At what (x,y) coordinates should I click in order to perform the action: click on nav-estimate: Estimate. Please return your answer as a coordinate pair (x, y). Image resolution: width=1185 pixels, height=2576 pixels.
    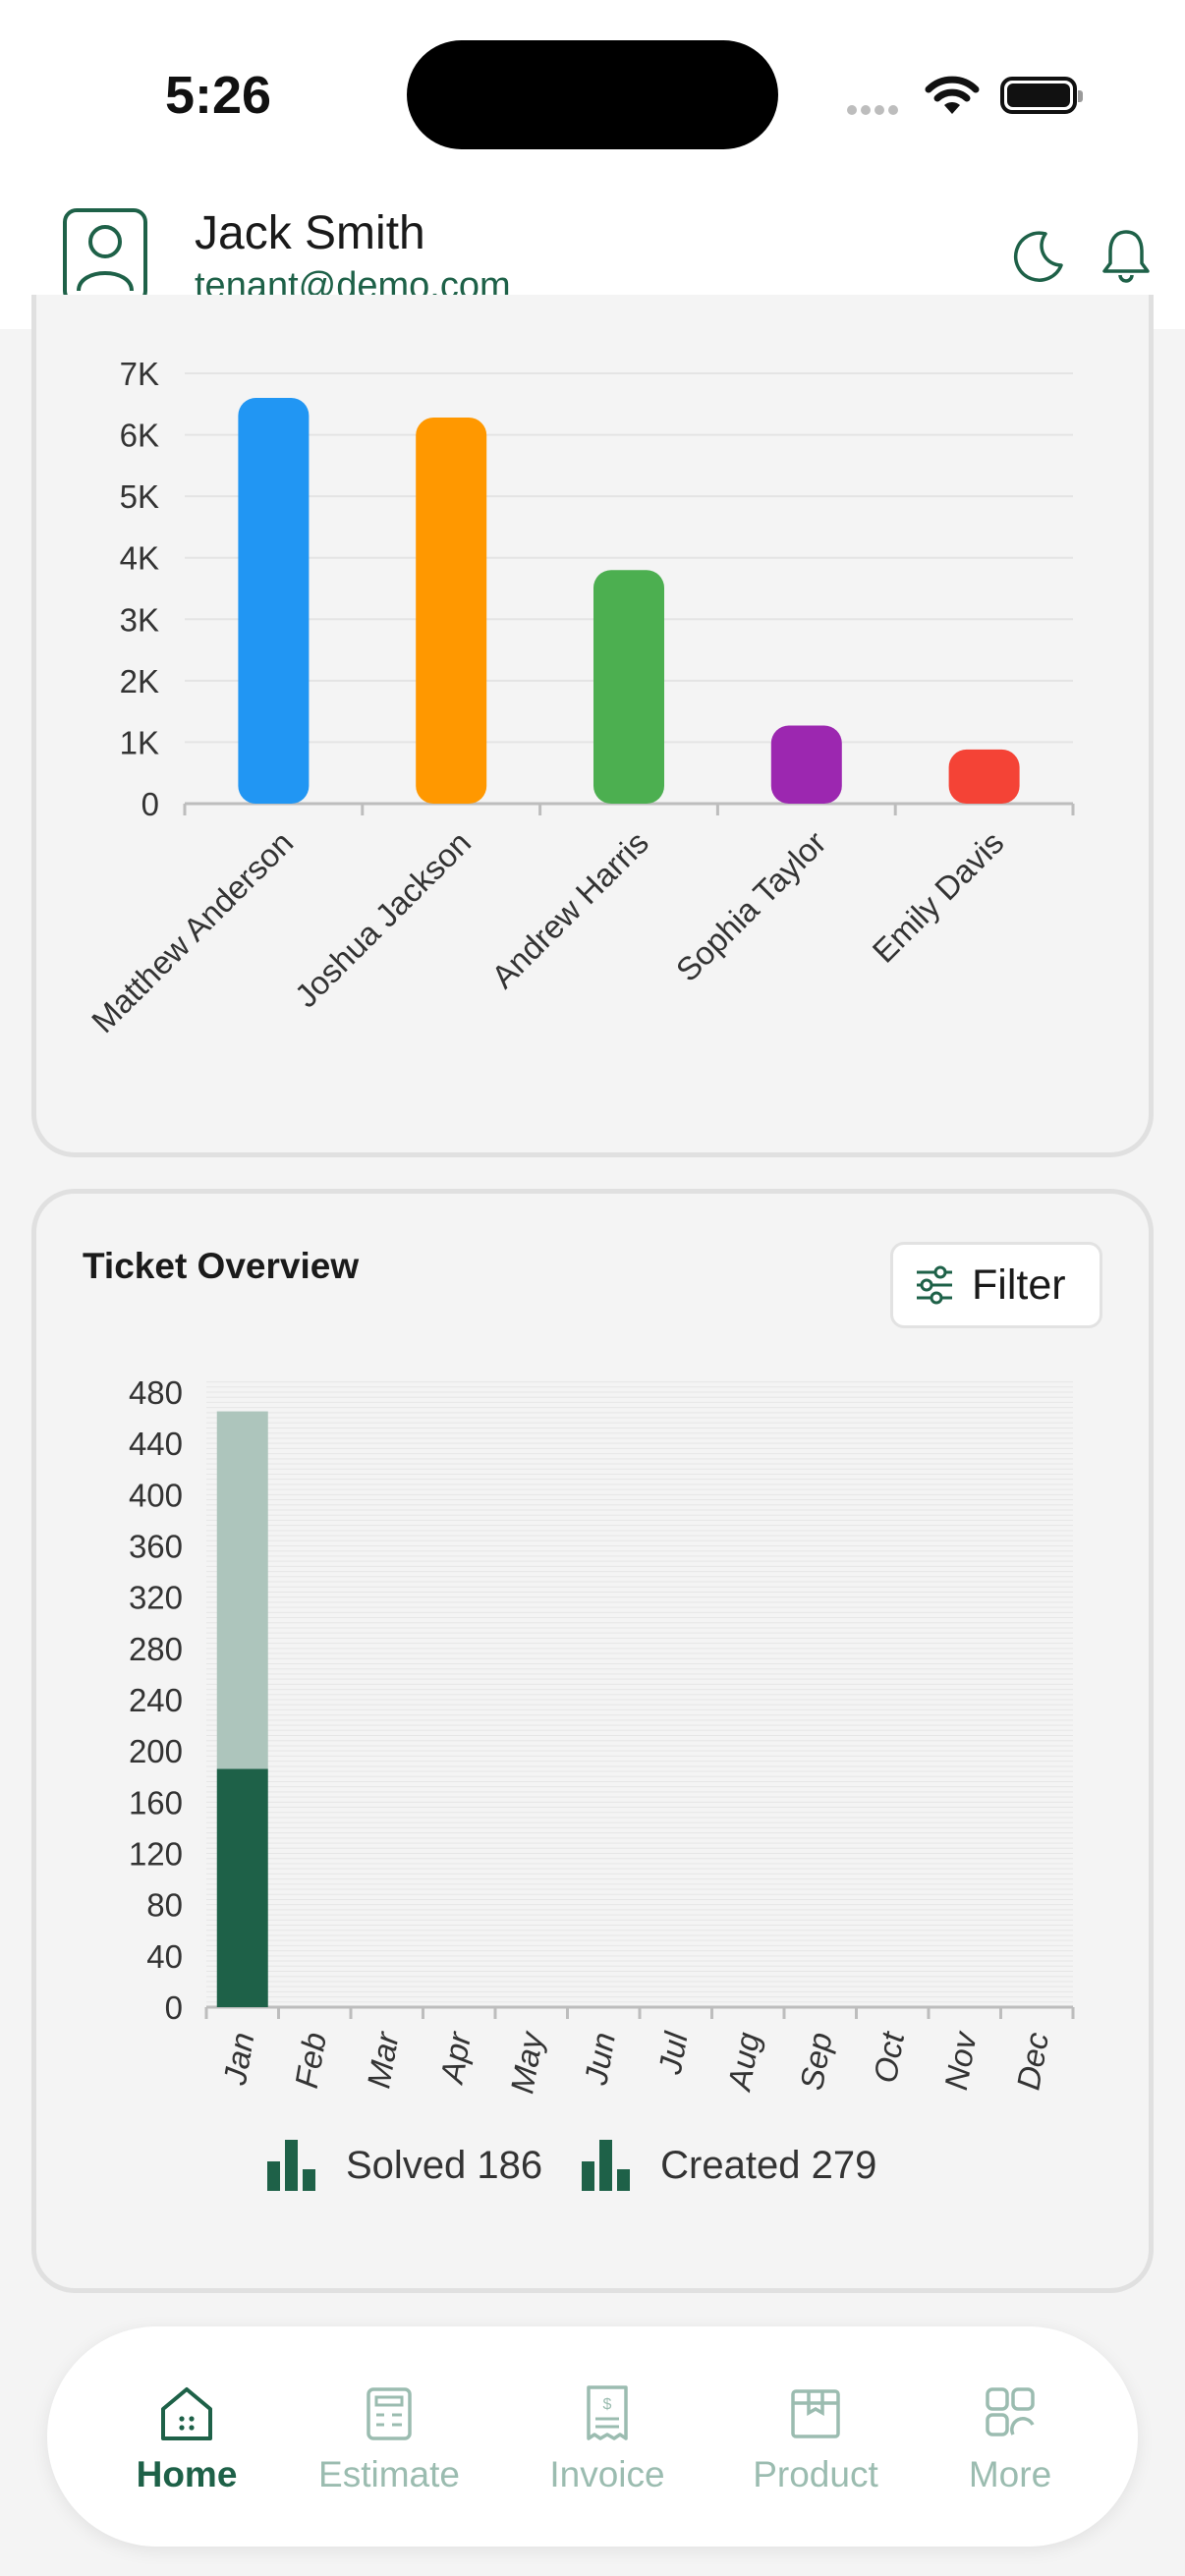
    Looking at the image, I should click on (389, 2439).